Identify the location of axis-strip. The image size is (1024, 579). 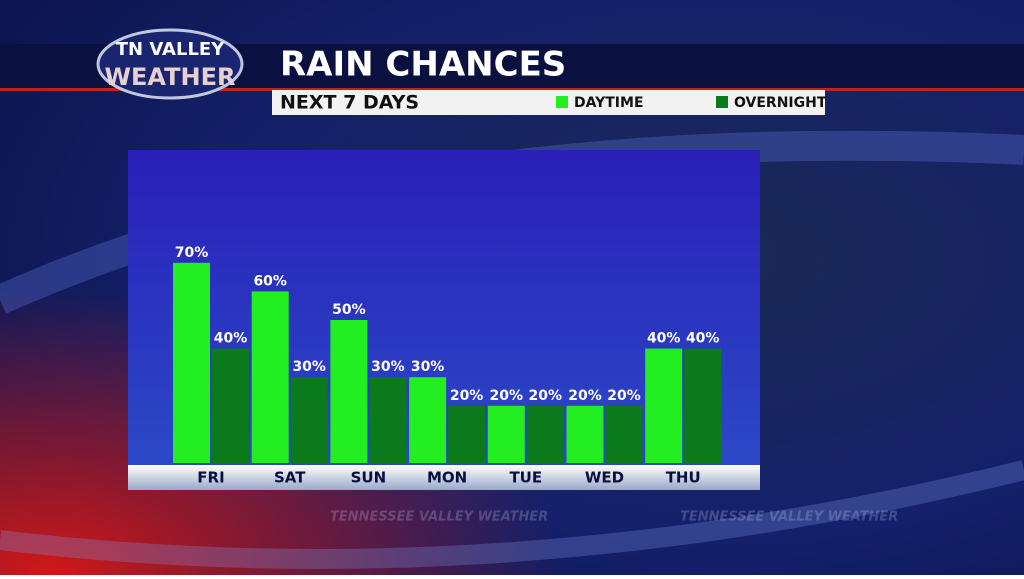
(444, 477).